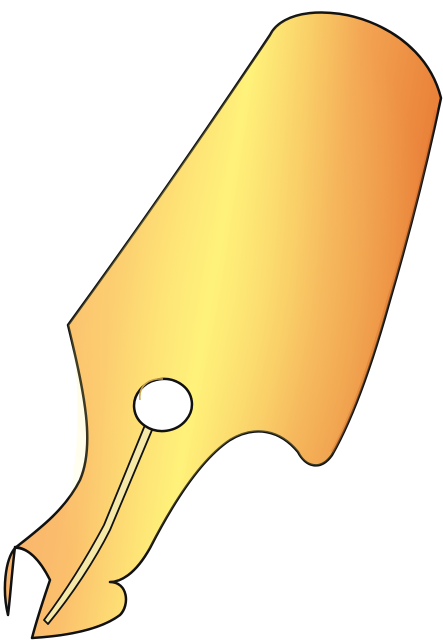 This screenshot has width=443, height=640. I want to click on nib-slit, so click(98, 524).